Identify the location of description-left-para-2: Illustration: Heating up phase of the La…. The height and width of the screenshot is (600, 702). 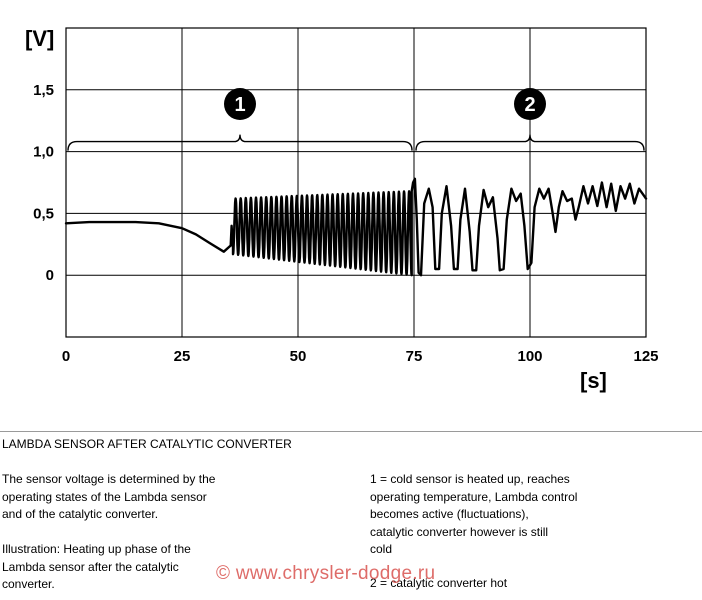
(96, 566).